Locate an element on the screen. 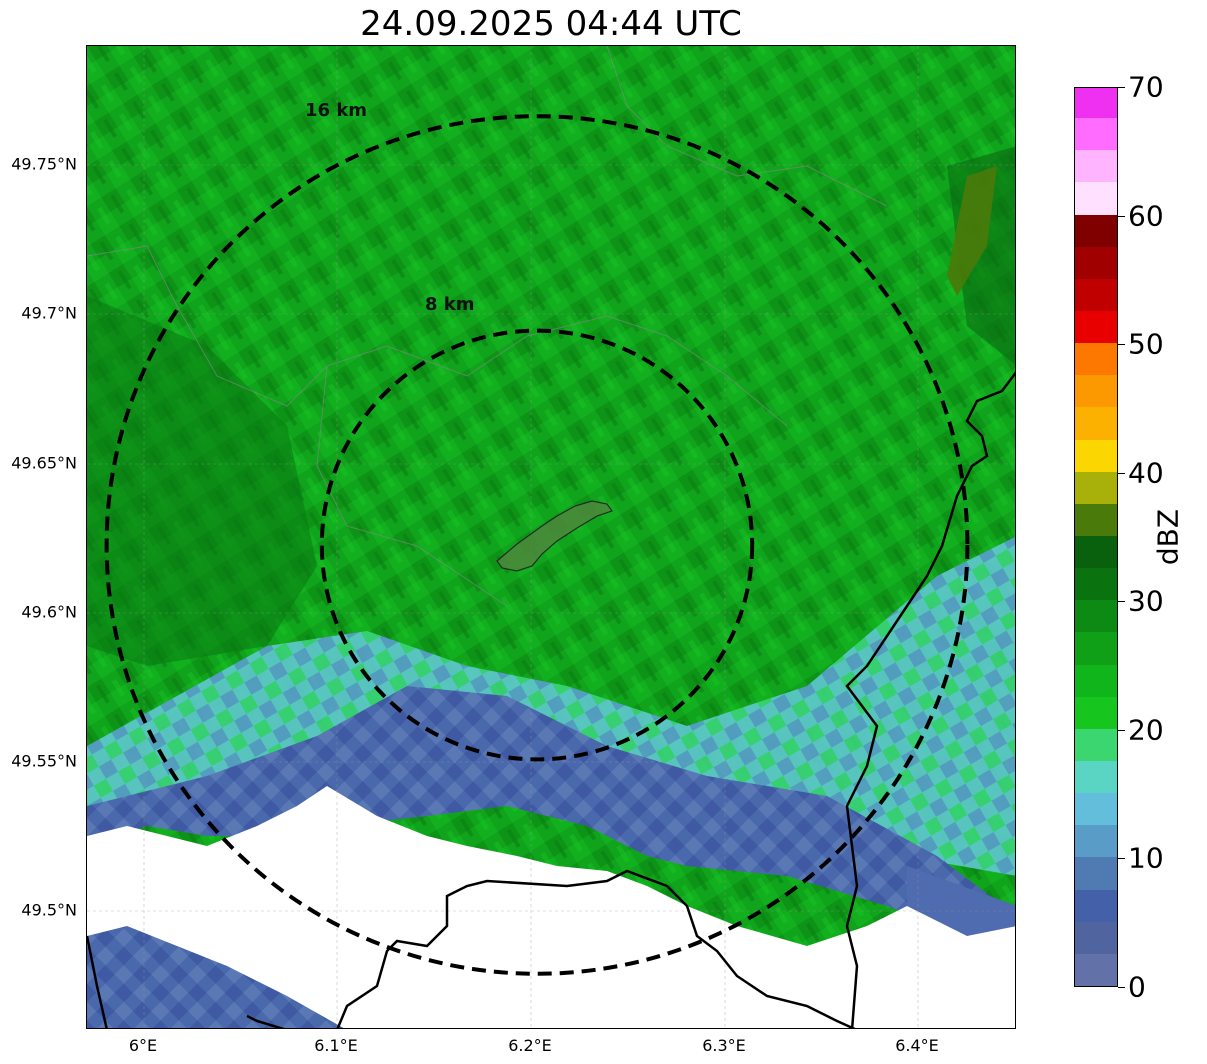 Image resolution: width=1207 pixels, height=1064 pixels. colorbar-tick-label: 30 is located at coordinates (1146, 601).